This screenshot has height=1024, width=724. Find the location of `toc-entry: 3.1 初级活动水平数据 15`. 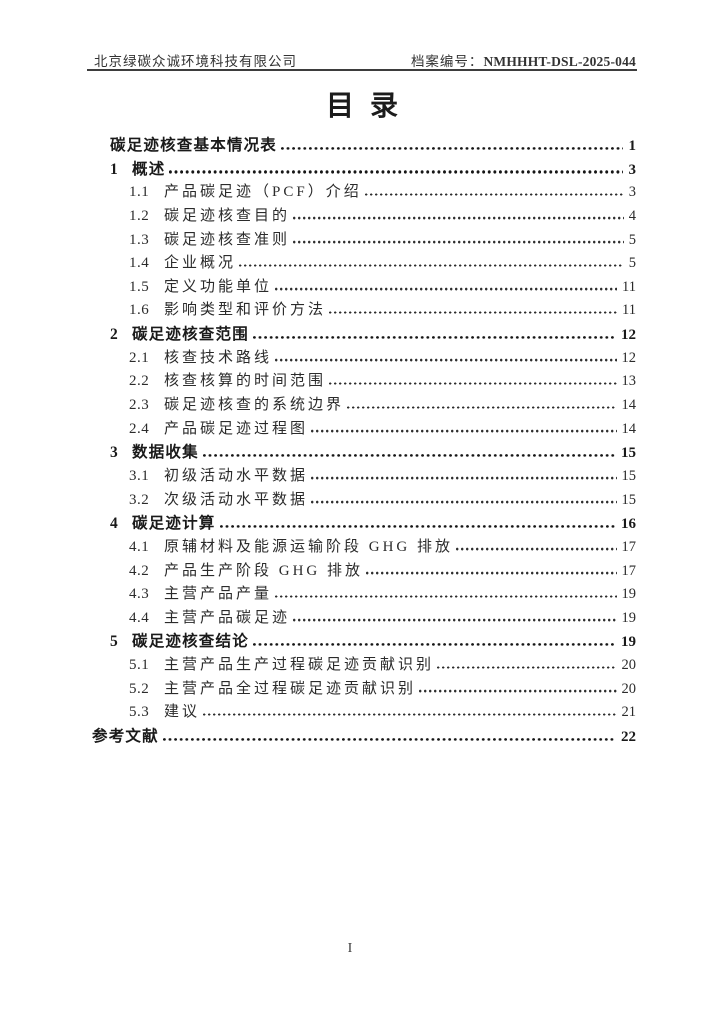

toc-entry: 3.1 初级活动水平数据 15 is located at coordinates (364, 477).